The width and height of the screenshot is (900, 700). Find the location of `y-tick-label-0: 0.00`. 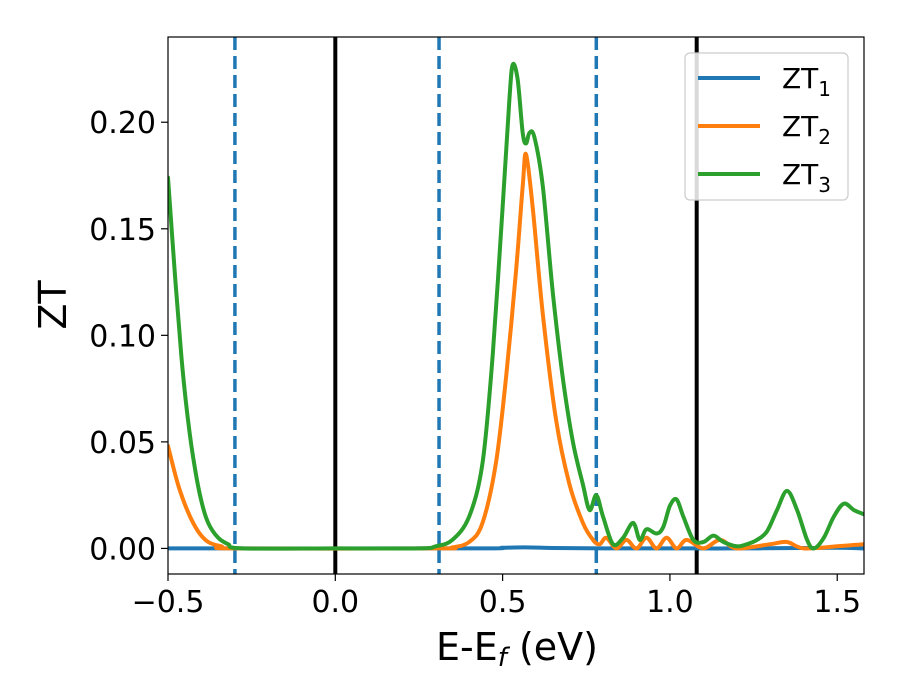

y-tick-label-0: 0.00 is located at coordinates (122, 549).